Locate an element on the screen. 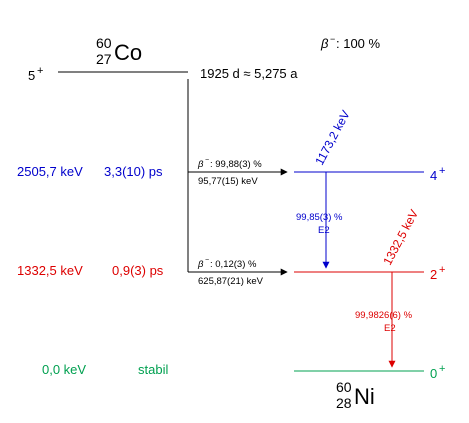 The height and width of the screenshot is (423, 469). beta-4plus-sign: − is located at coordinates (207, 160).